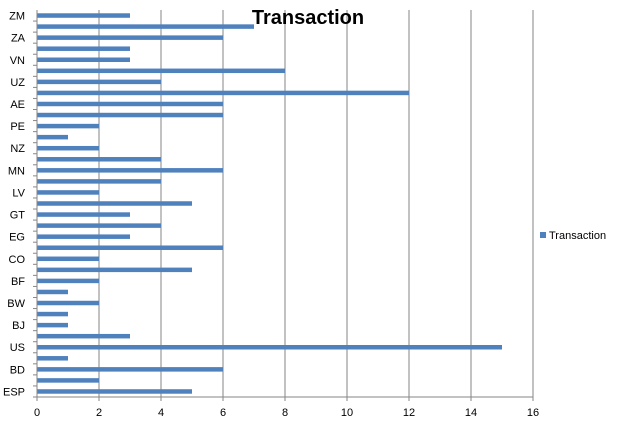 The height and width of the screenshot is (435, 620). What do you see at coordinates (14, 205) in the screenshot?
I see `y-tick-labels: ESP BD US BJ BW BF CO EG GT LV MN NZ PE AE UZ VN ZA ZM` at bounding box center [14, 205].